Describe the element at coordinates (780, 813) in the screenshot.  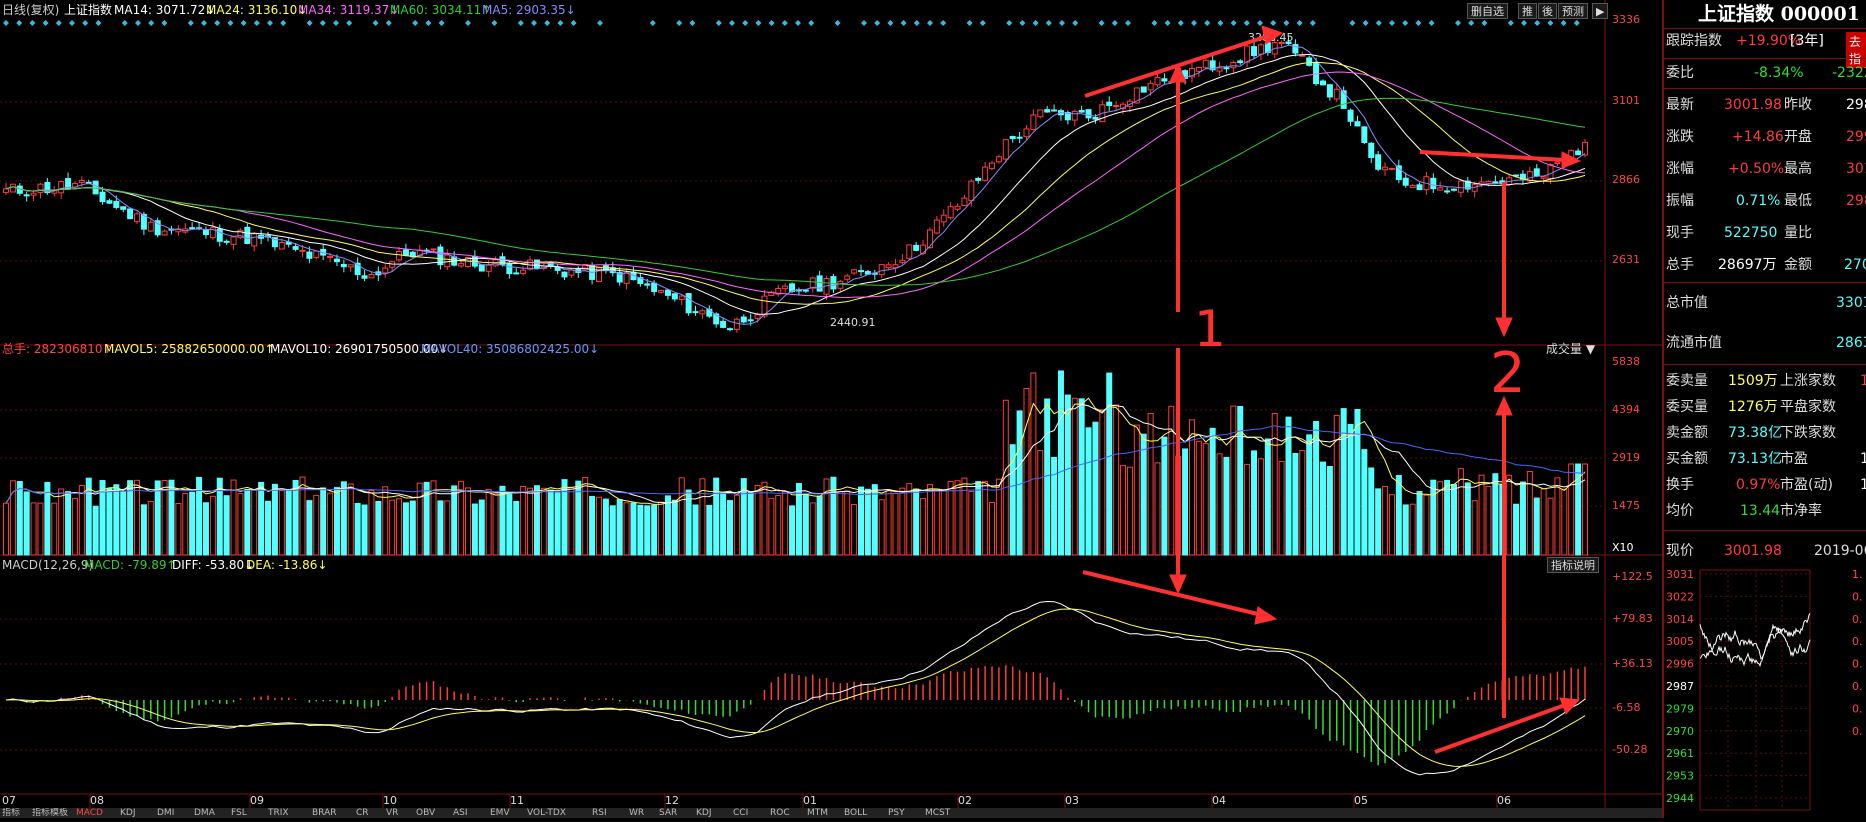
I see `indicator-tab: ROC` at that location.